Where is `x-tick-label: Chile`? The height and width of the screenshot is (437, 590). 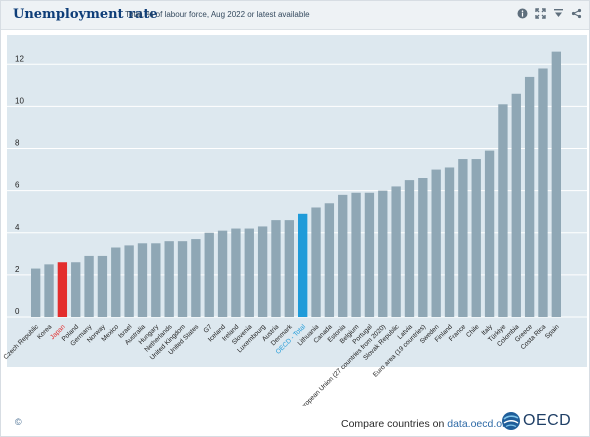
x-tick-label: Chile is located at coordinates (473, 331).